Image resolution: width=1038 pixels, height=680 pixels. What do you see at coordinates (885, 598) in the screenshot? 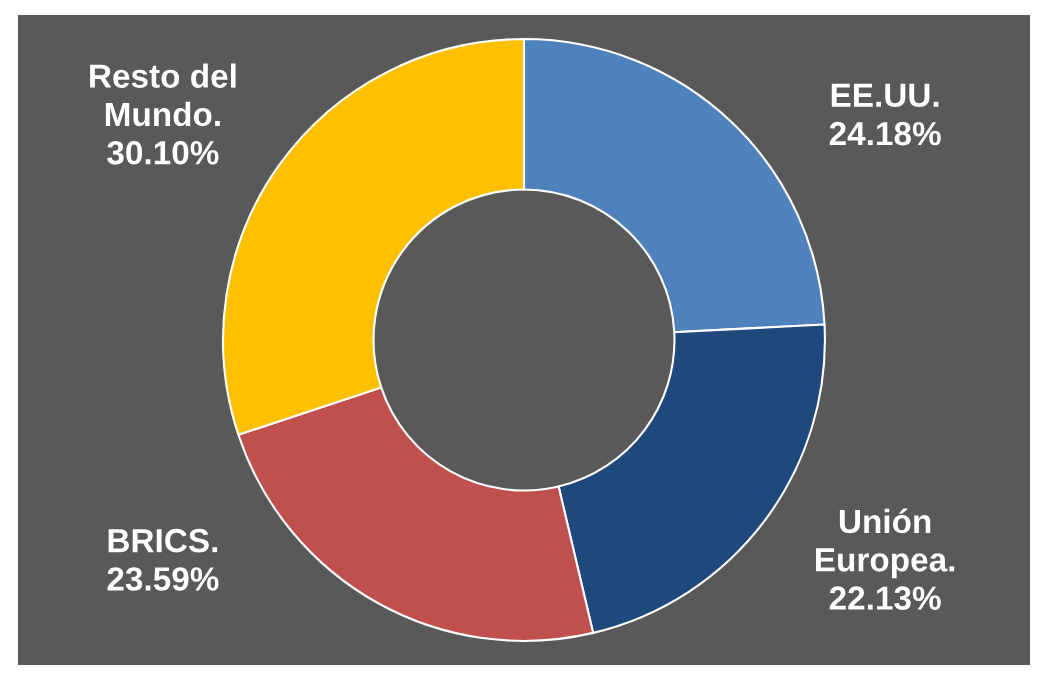
I see `data-label: 22.13%` at bounding box center [885, 598].